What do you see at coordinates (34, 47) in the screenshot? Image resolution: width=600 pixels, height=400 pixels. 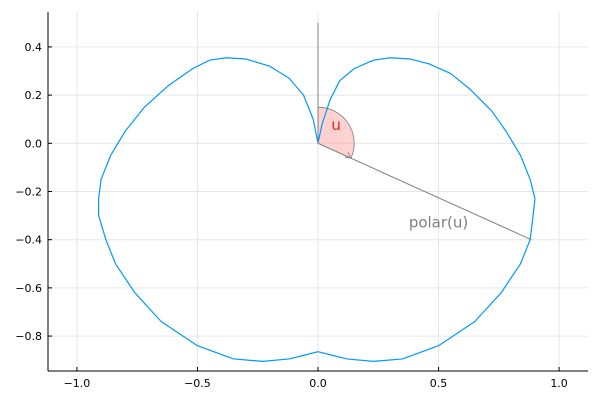 I see `y-tick-label: 0.4` at bounding box center [34, 47].